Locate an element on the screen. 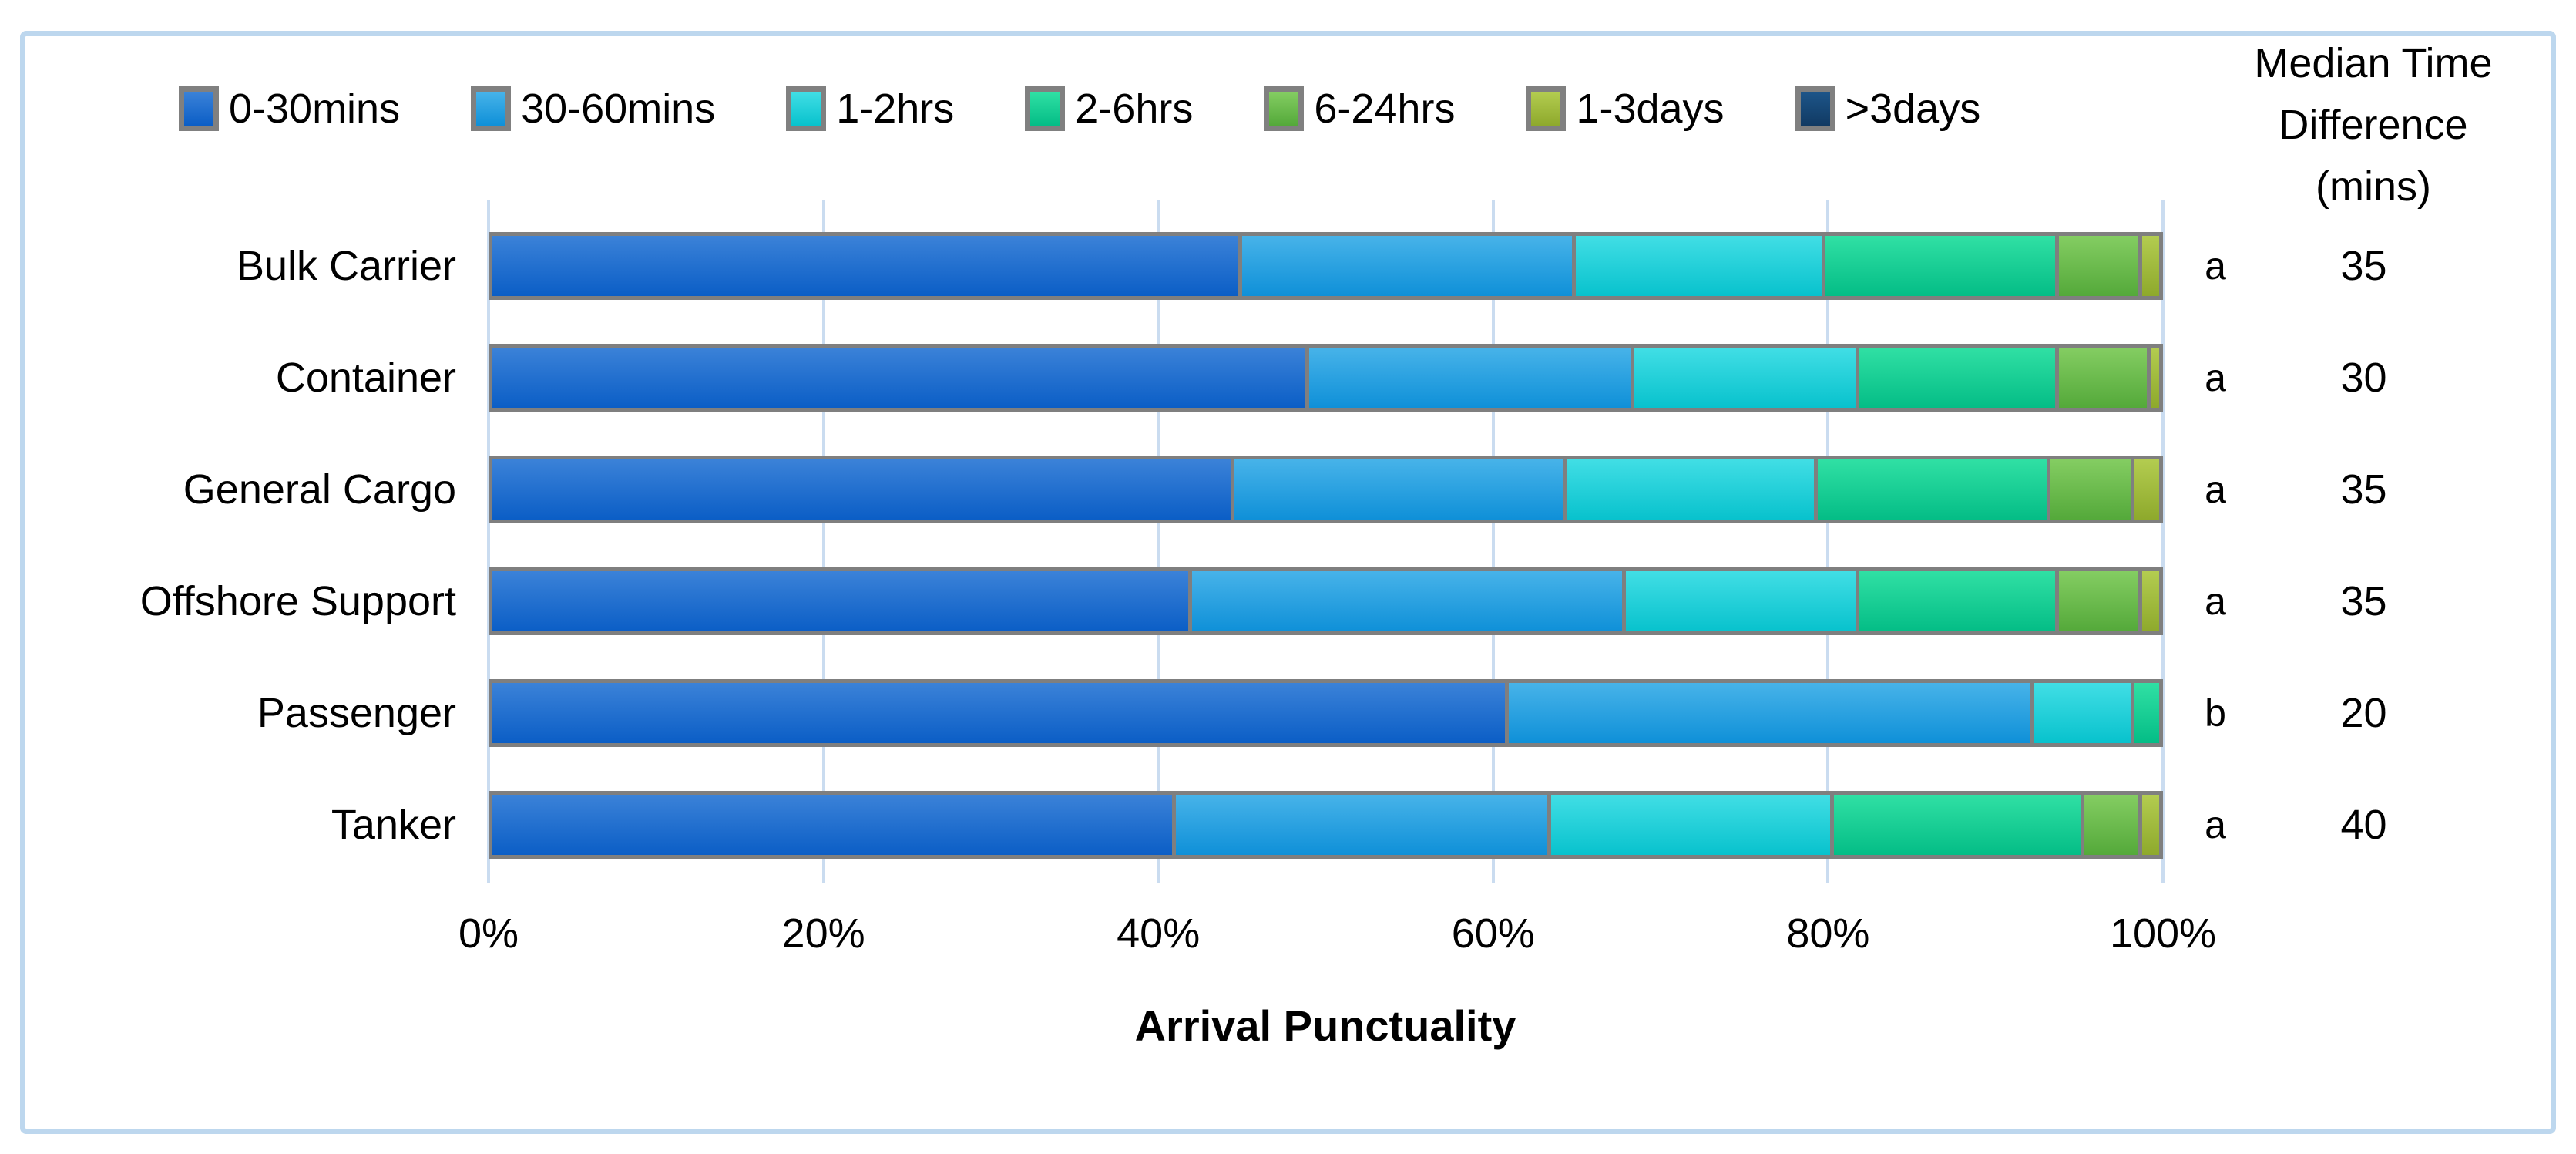 The height and width of the screenshot is (1154, 2576). legend-item-label: 1-2hrs is located at coordinates (895, 109).